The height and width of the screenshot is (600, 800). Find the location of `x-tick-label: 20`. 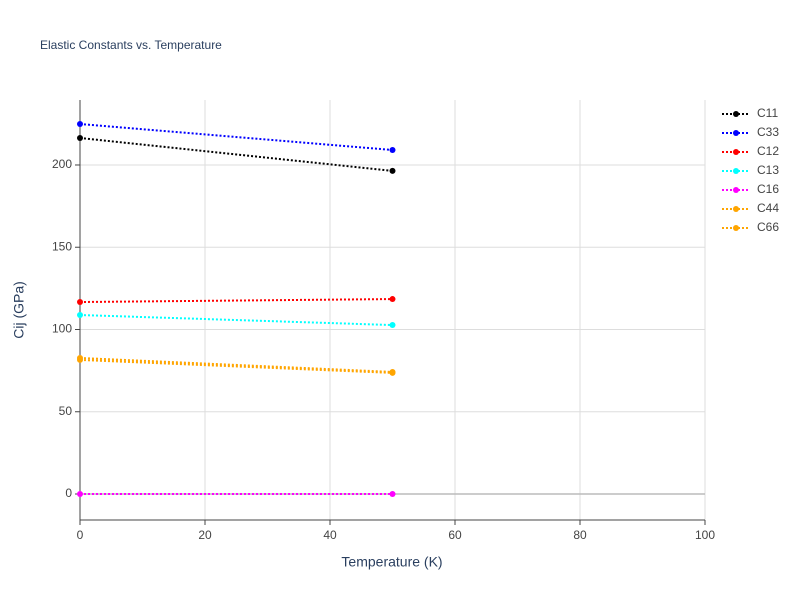

x-tick-label: 20 is located at coordinates (205, 535).